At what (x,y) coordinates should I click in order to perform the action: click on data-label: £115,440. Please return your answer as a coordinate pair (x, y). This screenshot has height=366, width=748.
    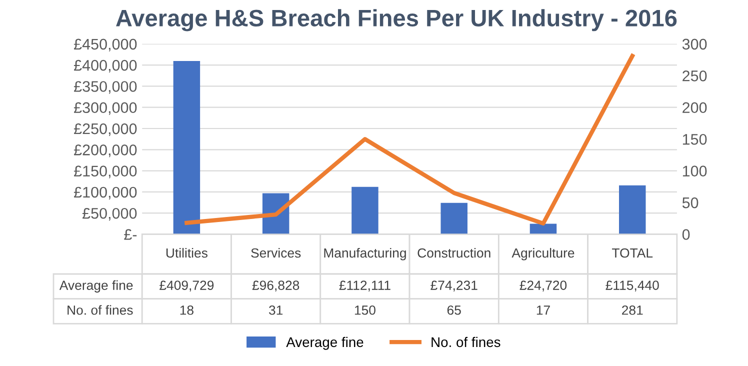
    Looking at the image, I should click on (632, 286).